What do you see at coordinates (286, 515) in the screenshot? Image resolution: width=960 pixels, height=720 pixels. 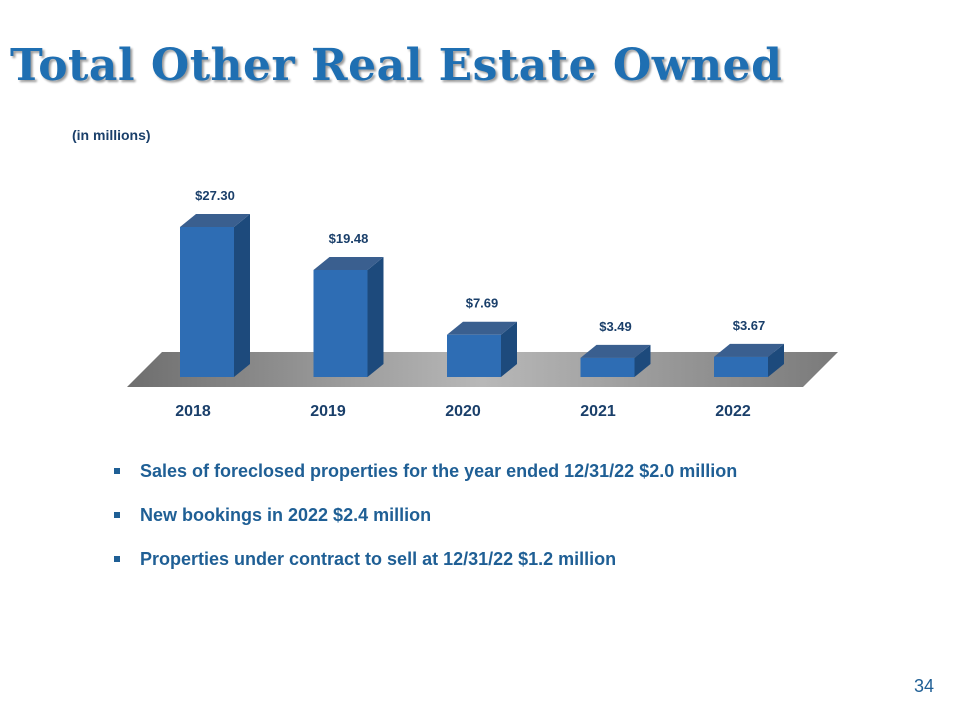 I see `bullet-text: New bookings in 2022 $2.4 million` at bounding box center [286, 515].